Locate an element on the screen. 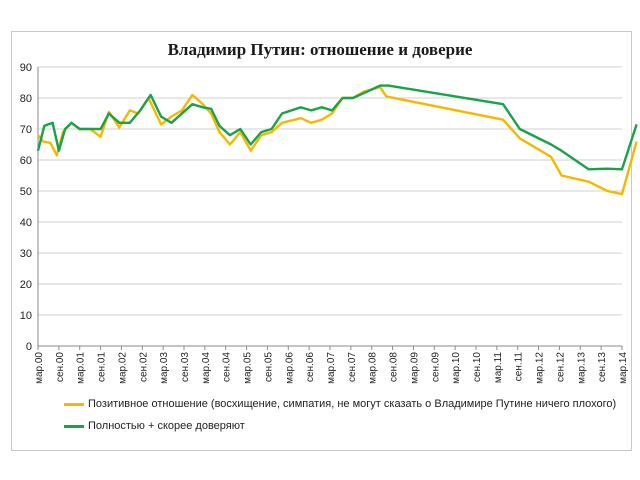 The height and width of the screenshot is (480, 640). x-tick-label: мар.02 is located at coordinates (122, 368).